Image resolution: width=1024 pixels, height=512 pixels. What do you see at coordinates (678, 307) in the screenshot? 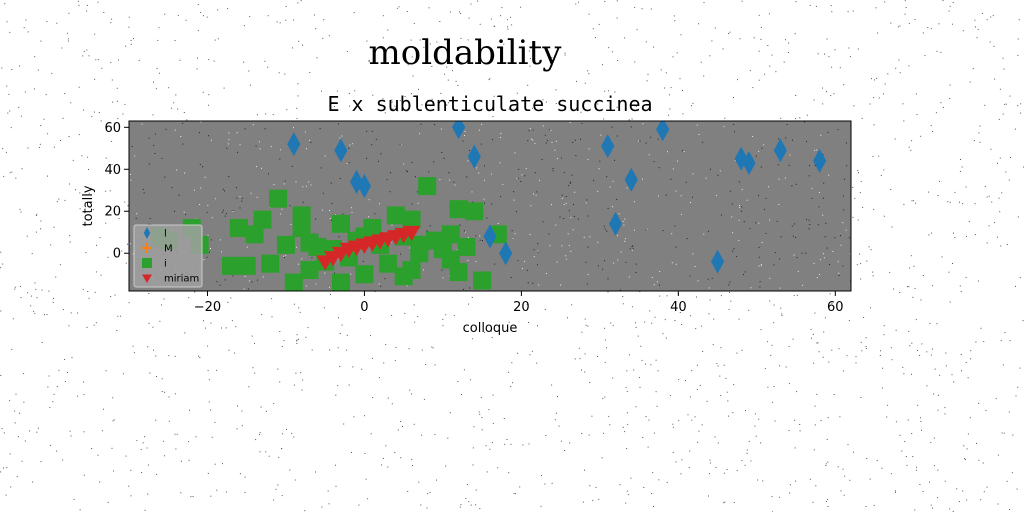
I see `x-tick-label: 40` at bounding box center [678, 307].